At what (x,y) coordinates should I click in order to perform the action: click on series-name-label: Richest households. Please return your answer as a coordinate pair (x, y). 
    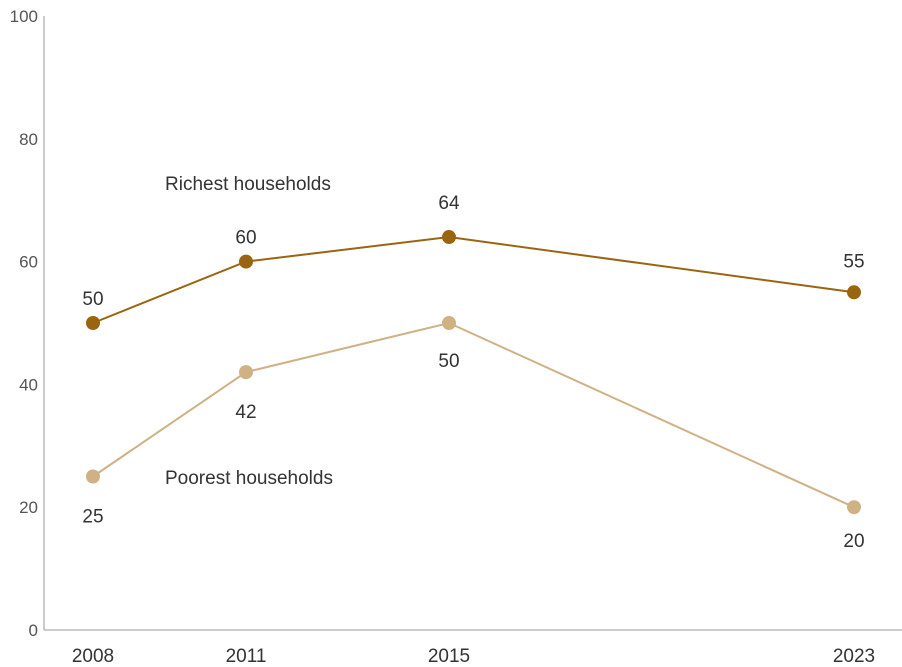
    Looking at the image, I should click on (248, 184).